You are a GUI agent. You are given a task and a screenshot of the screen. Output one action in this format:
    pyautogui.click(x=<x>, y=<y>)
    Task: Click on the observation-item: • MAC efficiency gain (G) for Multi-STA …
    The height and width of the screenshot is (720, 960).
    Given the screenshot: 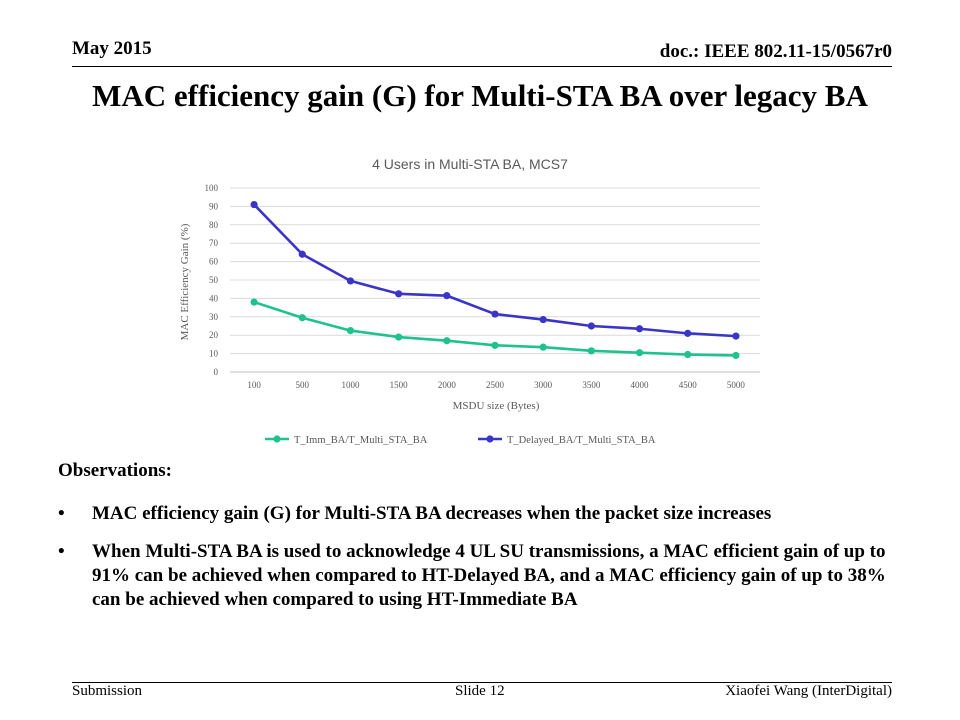 What is the action you would take?
    pyautogui.click(x=483, y=514)
    